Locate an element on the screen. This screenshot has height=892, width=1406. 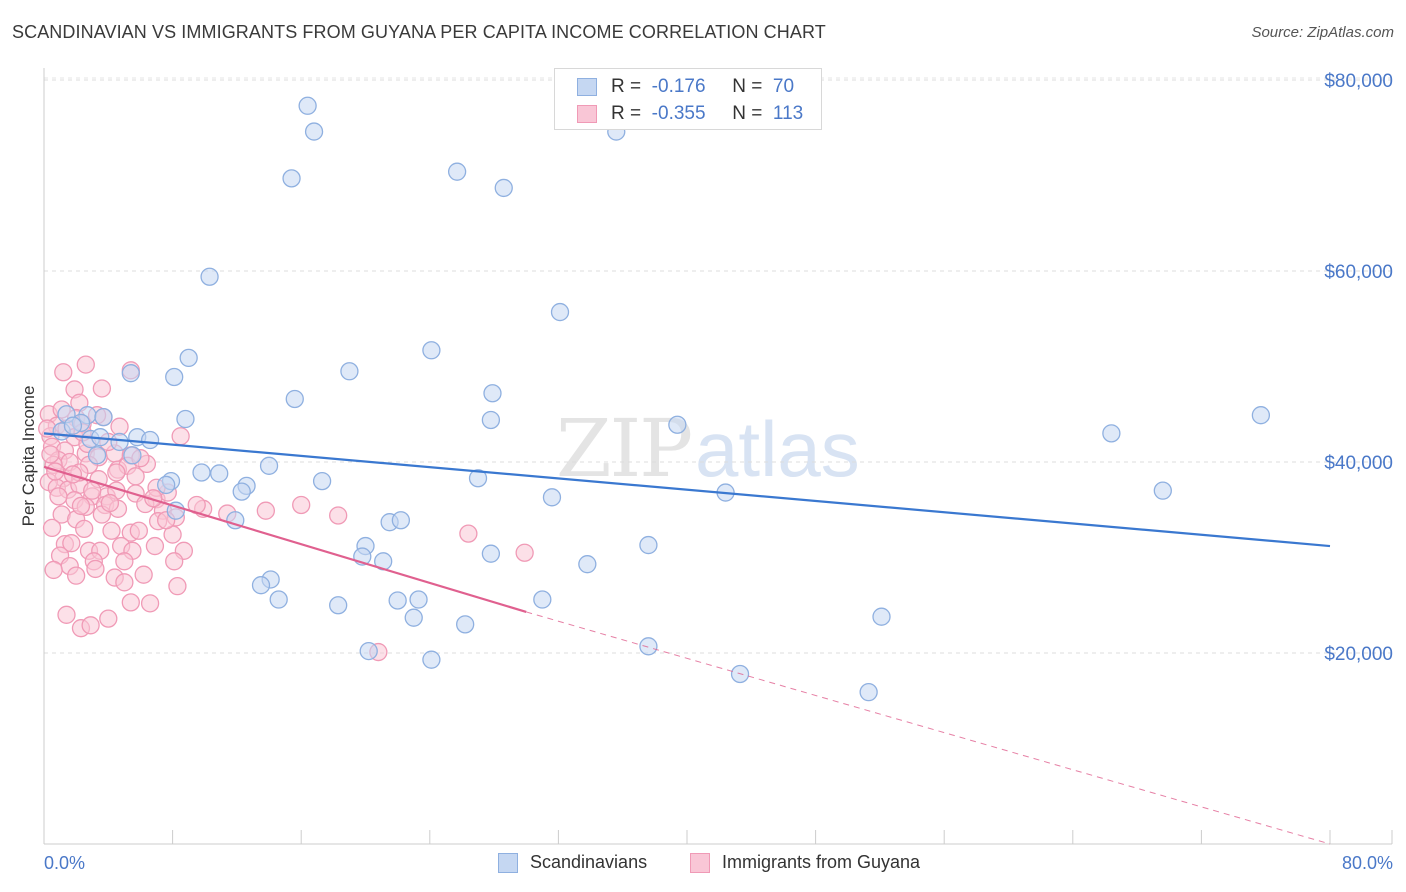
stats-legend: R = -0.176 N = 70 R = -0.355 N = 113 is located at coordinates (688, 99).